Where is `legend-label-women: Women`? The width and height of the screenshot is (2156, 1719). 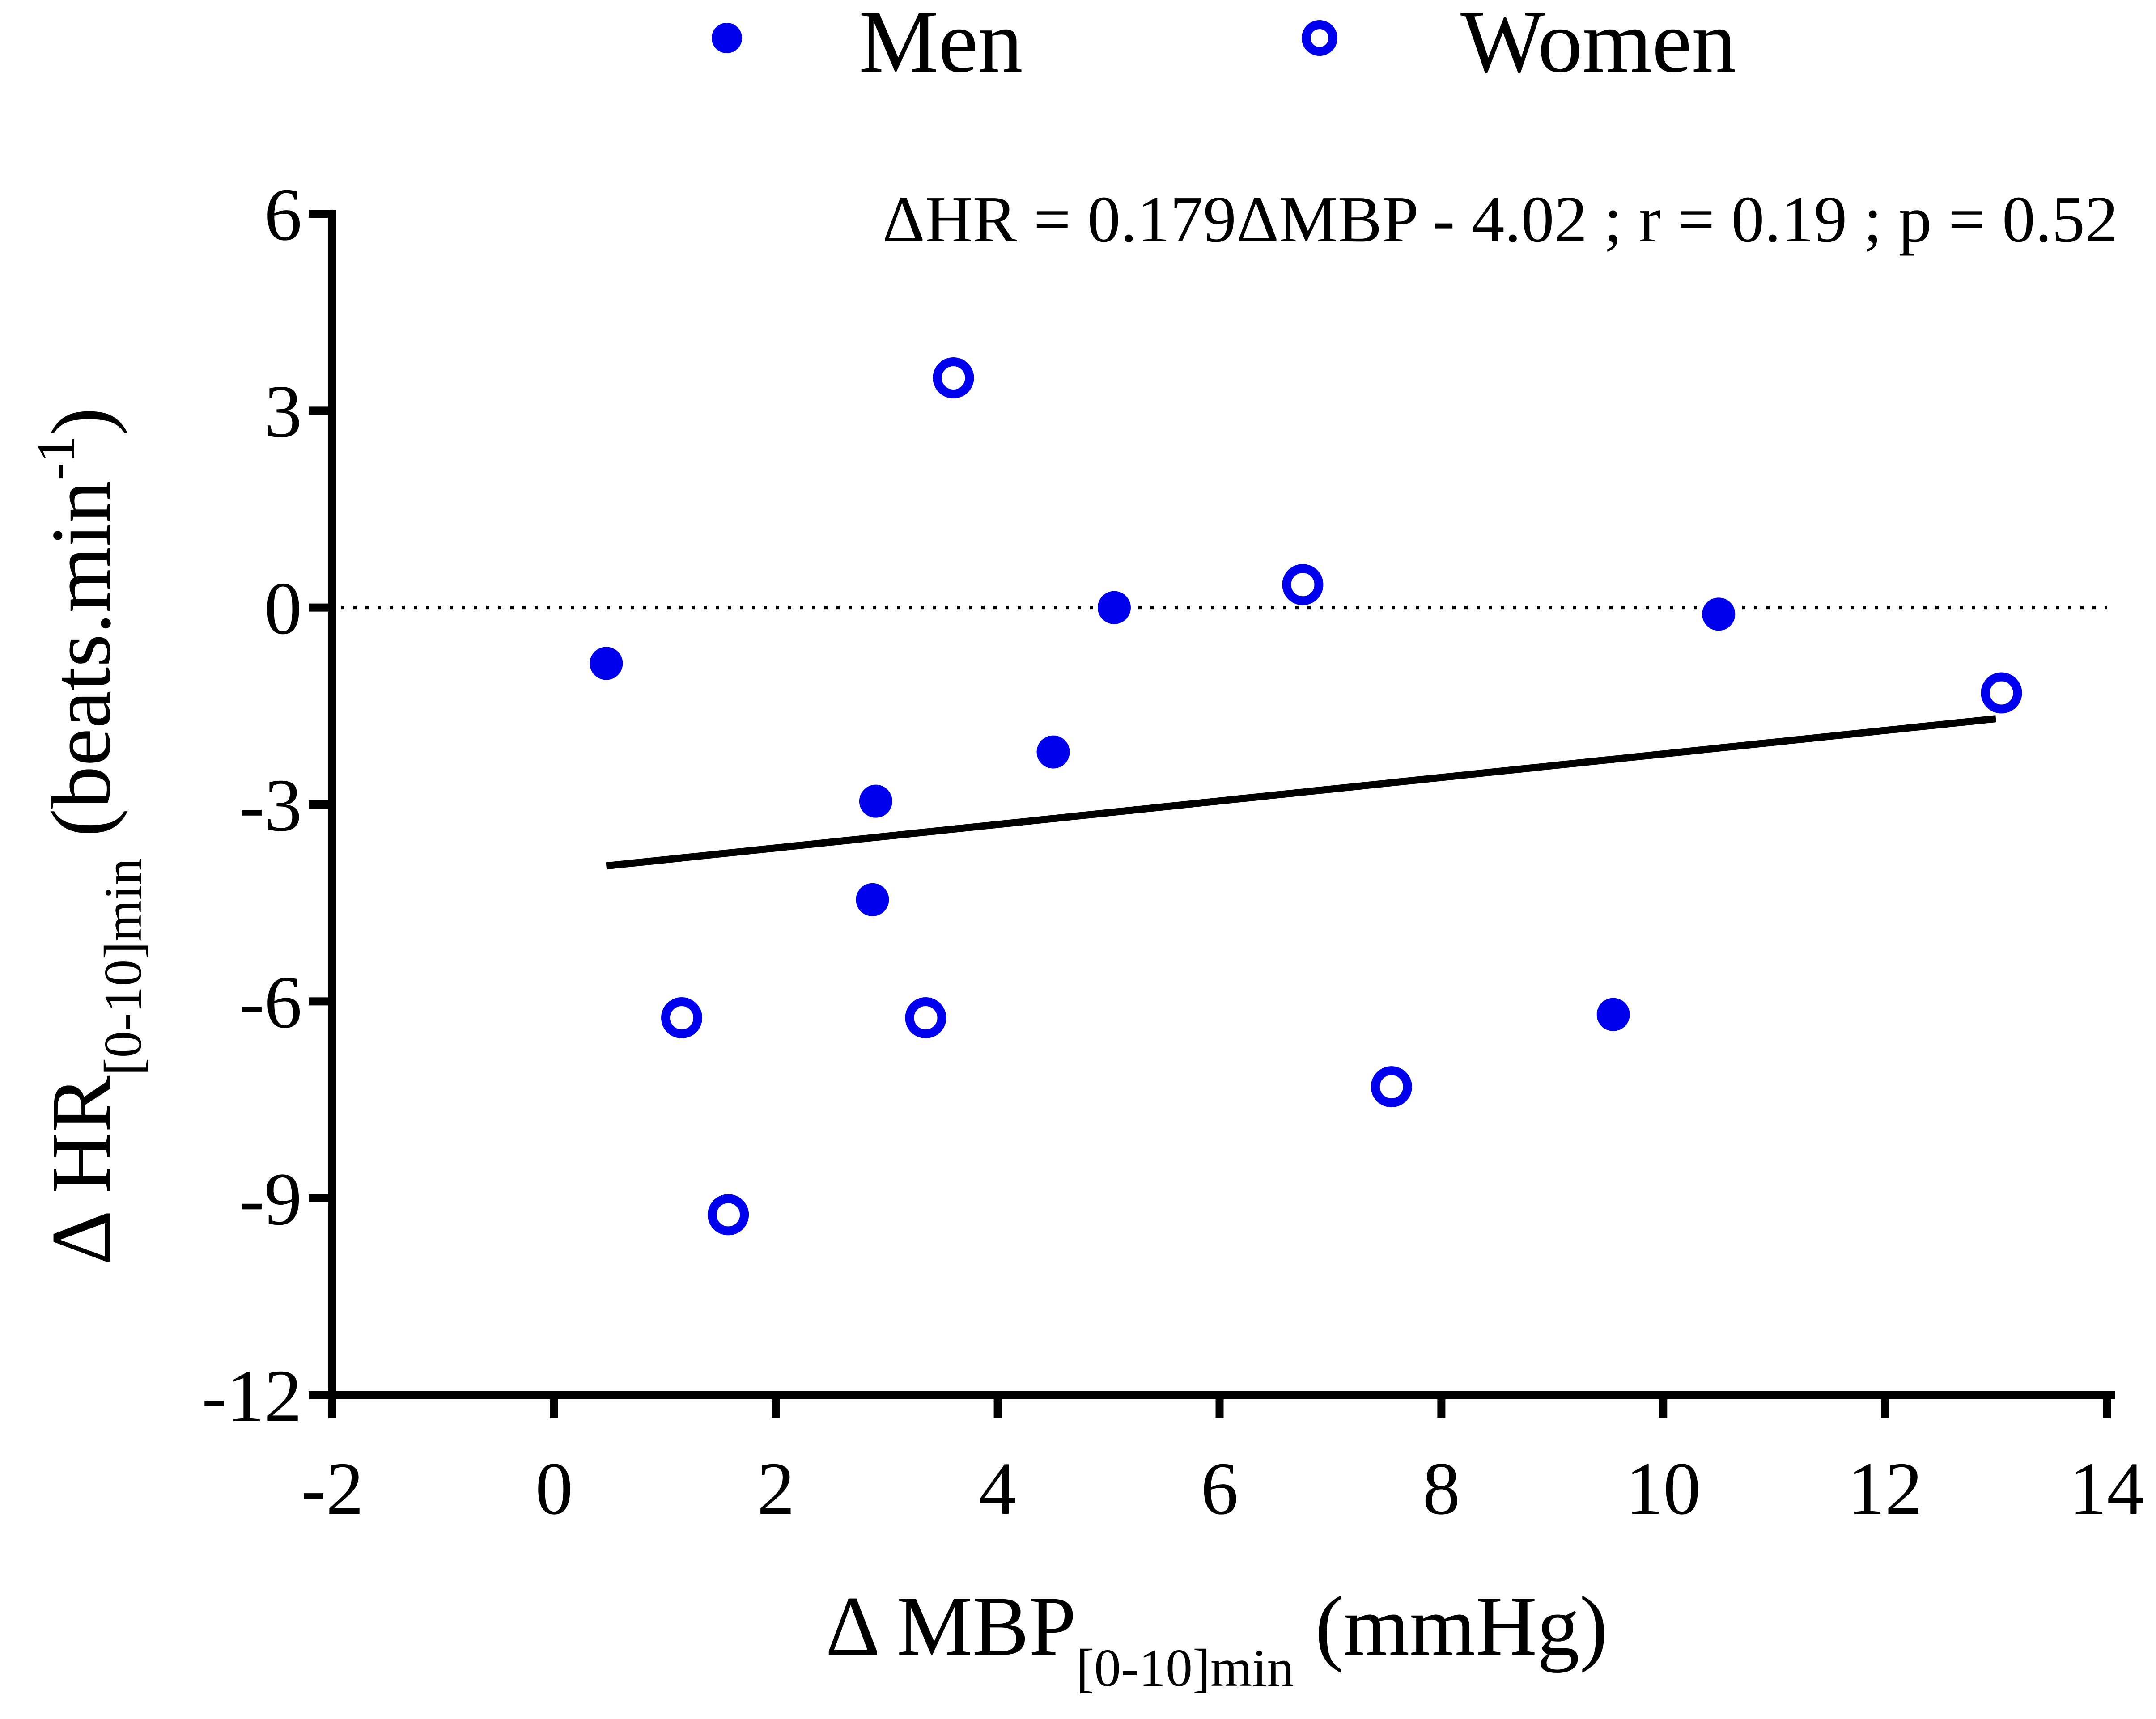 legend-label-women: Women is located at coordinates (1598, 45).